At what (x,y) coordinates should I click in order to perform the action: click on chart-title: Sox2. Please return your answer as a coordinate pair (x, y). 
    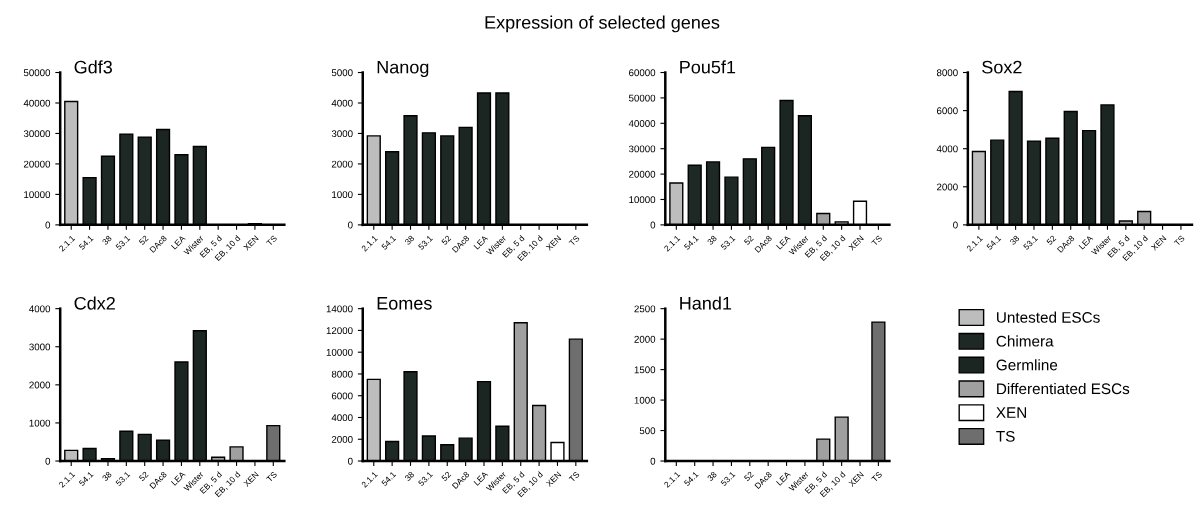
    Looking at the image, I should click on (1002, 67).